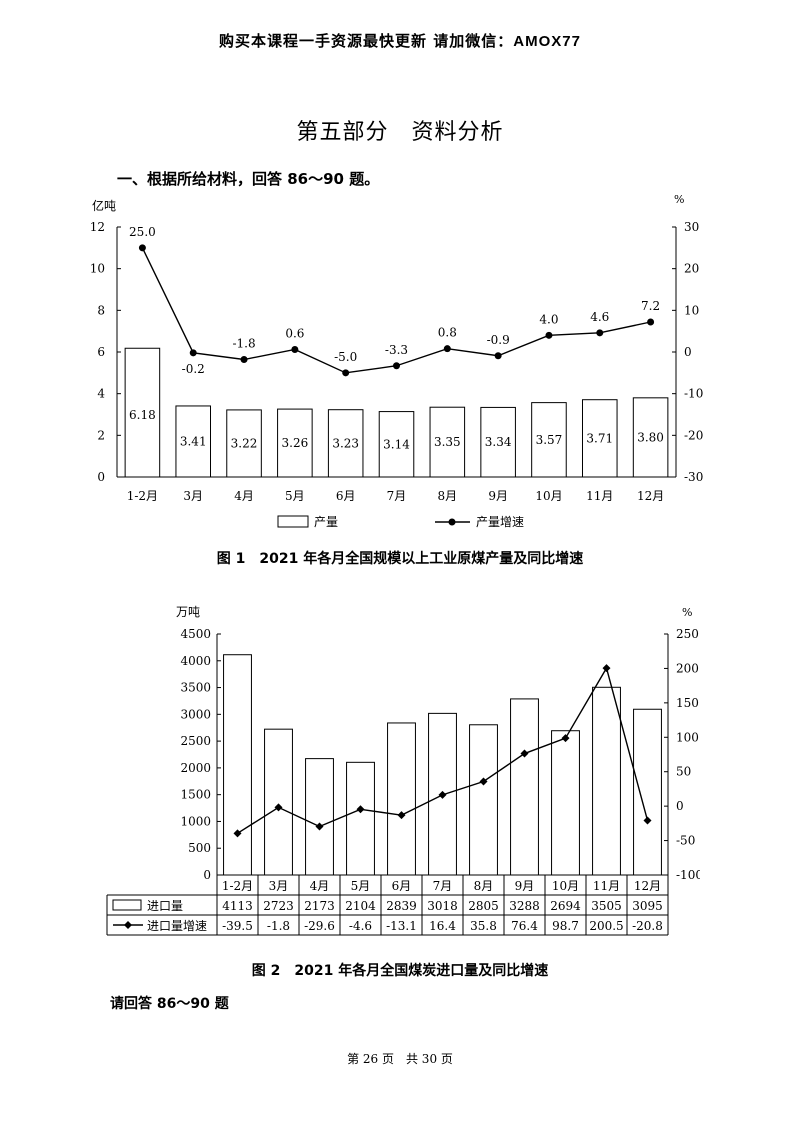 This screenshot has width=800, height=1124. I want to click on growth-data-label: 0.8, so click(447, 333).